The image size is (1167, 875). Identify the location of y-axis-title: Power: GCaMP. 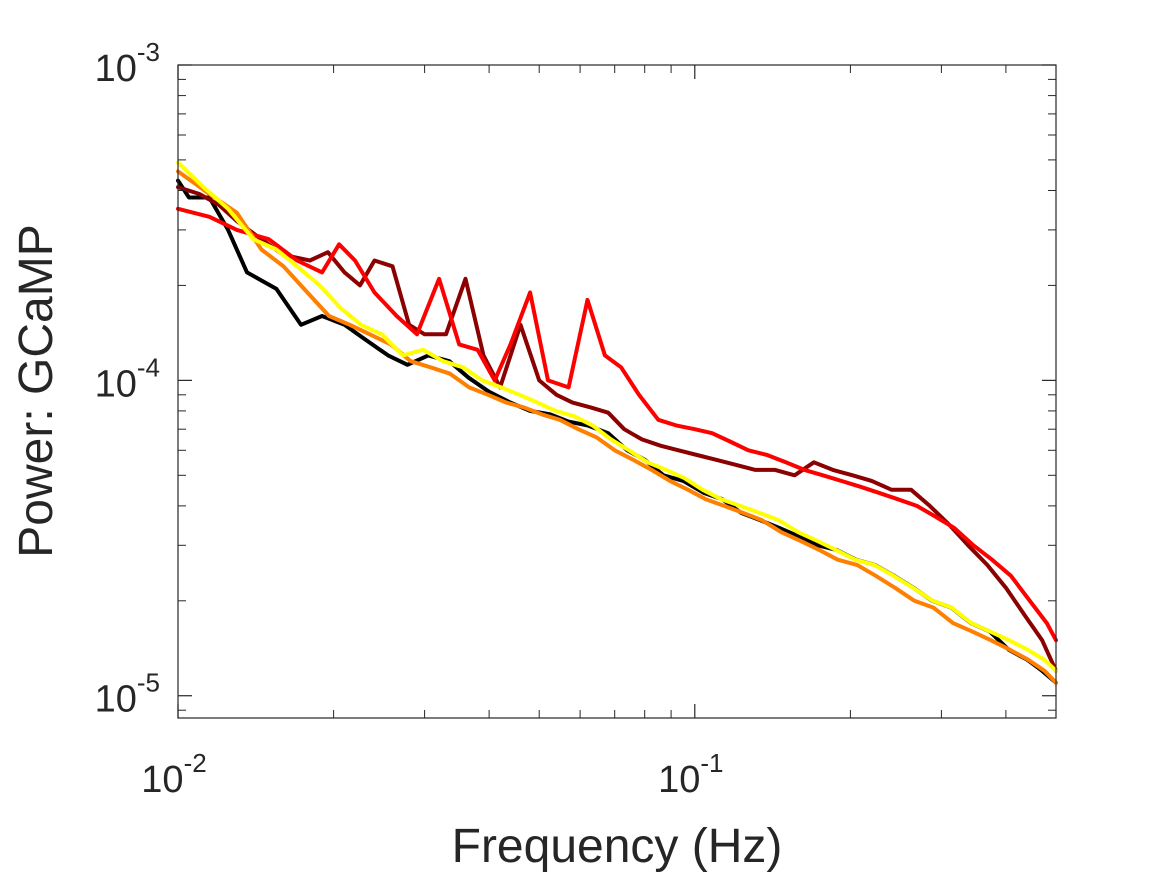
(36, 390).